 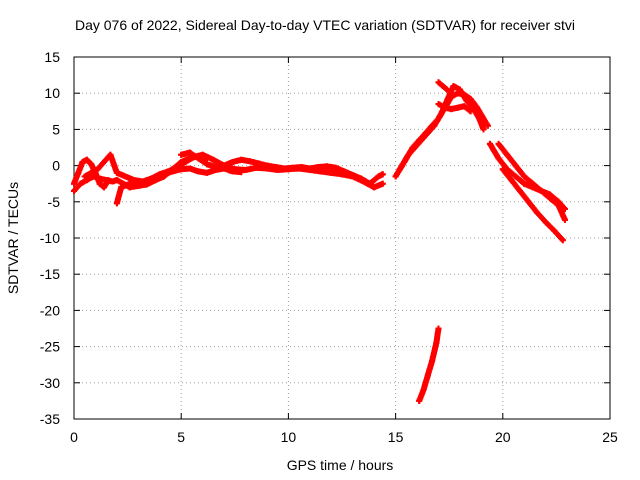 I want to click on x-tick-label: 10, so click(x=289, y=437).